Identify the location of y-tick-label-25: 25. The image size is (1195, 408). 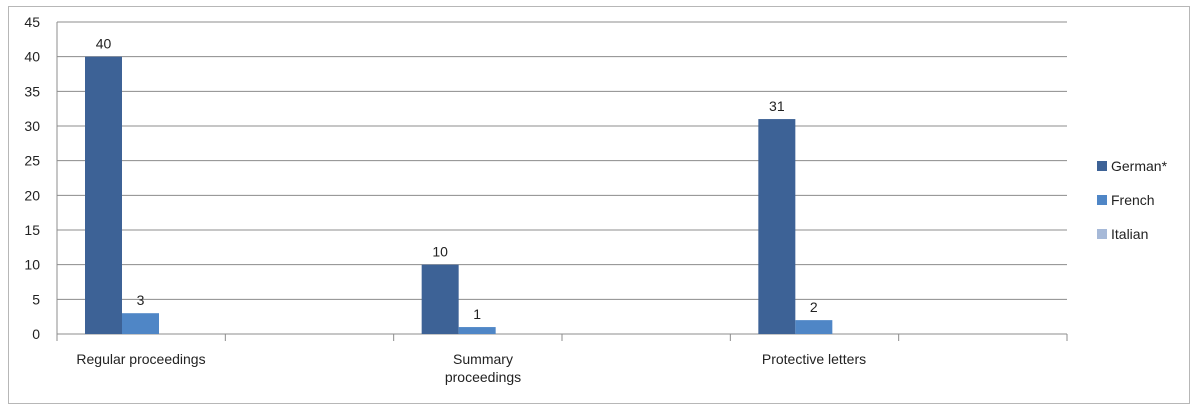
(32, 161).